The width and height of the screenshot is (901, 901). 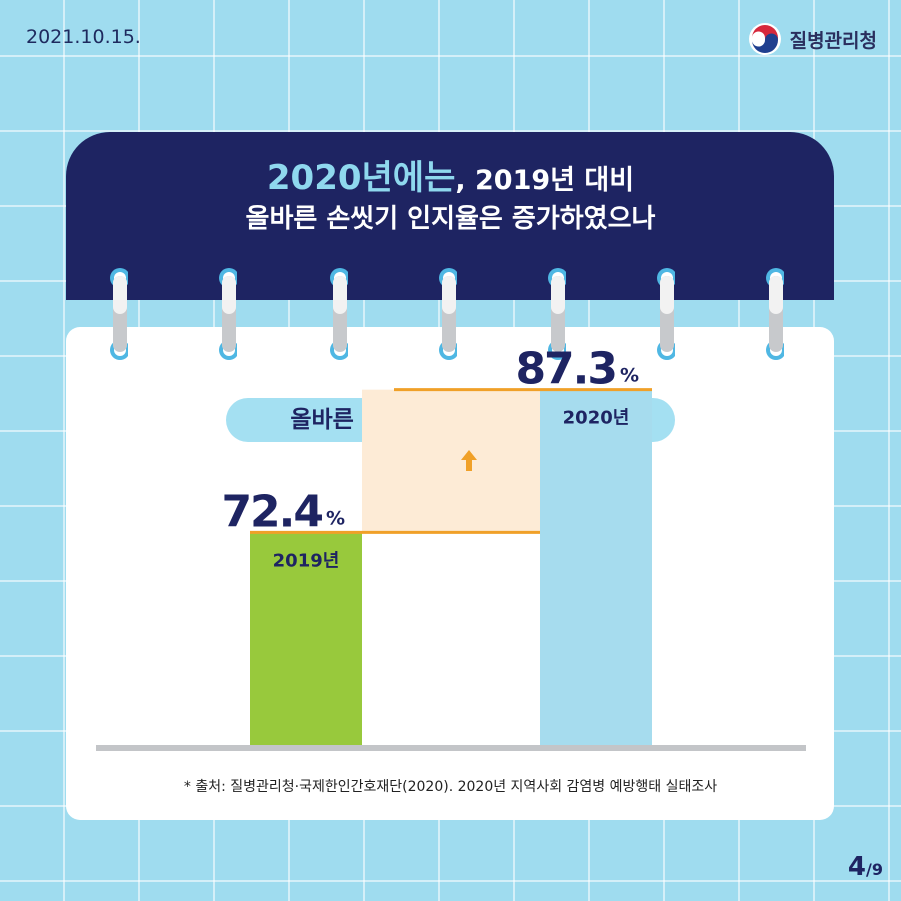 What do you see at coordinates (451, 748) in the screenshot?
I see `chart-baseline` at bounding box center [451, 748].